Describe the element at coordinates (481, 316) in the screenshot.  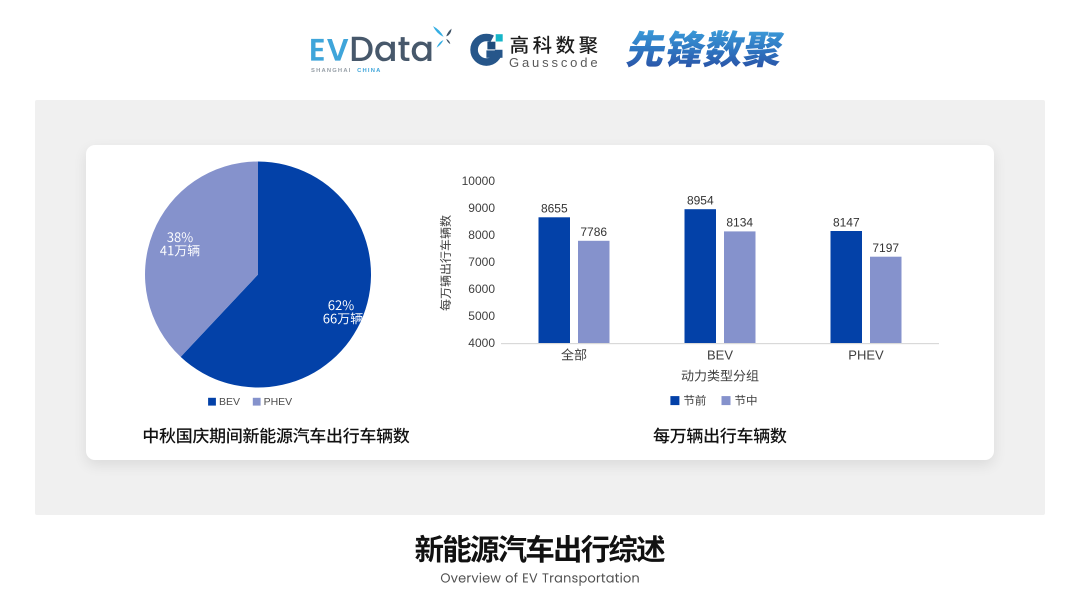
I see `svg-text: 5000` at that location.